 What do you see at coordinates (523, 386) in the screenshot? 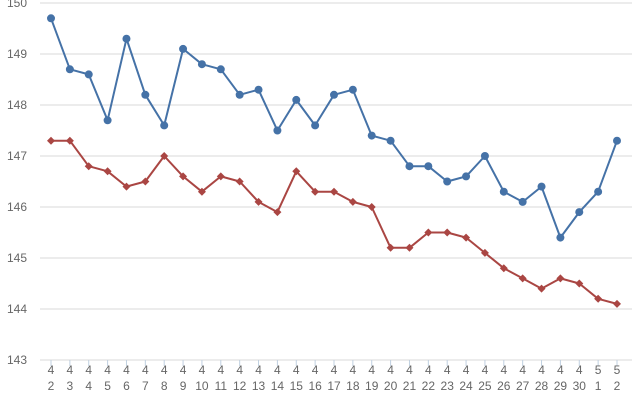
I see `x-tick-label-bottom: 27` at bounding box center [523, 386].